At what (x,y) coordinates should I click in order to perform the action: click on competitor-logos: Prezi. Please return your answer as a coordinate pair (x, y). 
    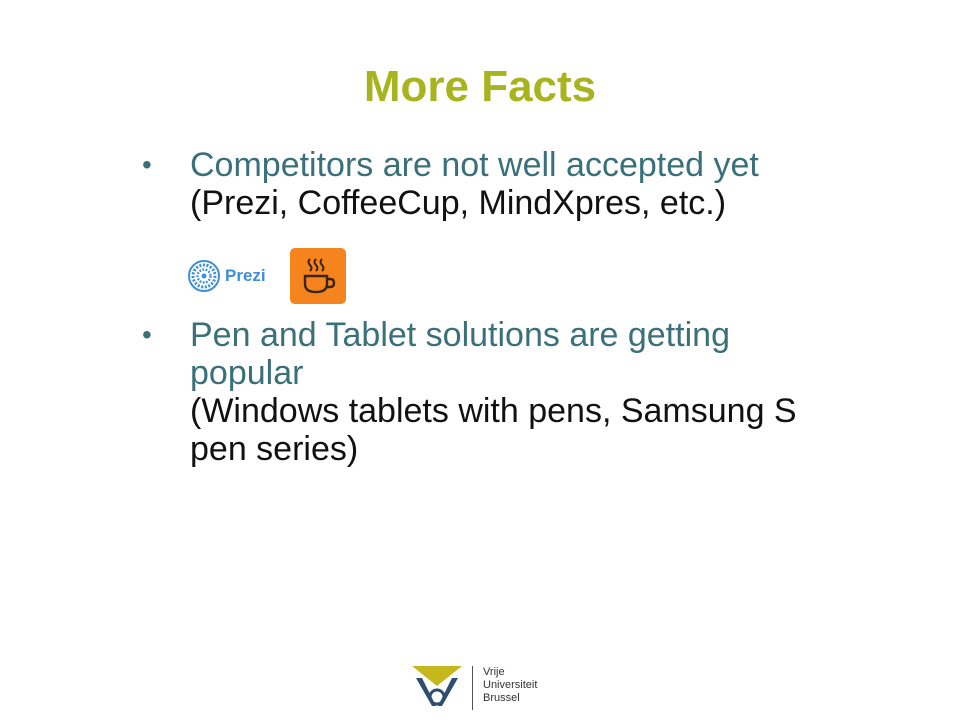
    Looking at the image, I should click on (267, 276).